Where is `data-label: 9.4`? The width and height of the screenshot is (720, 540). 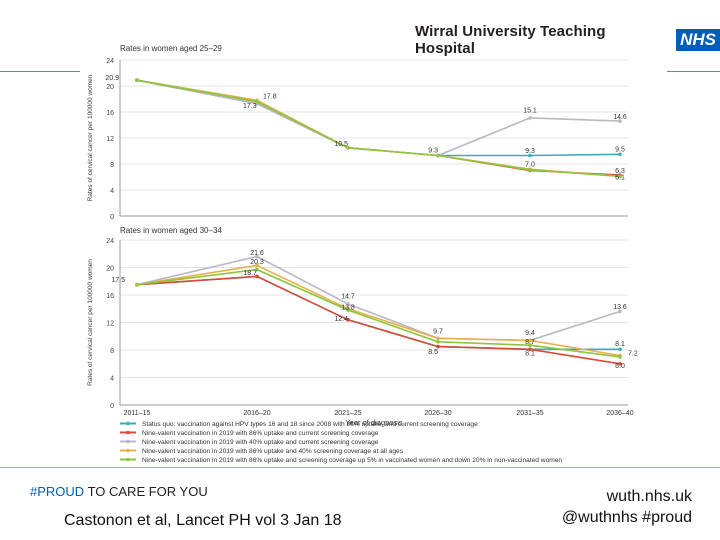 data-label: 9.4 is located at coordinates (530, 333).